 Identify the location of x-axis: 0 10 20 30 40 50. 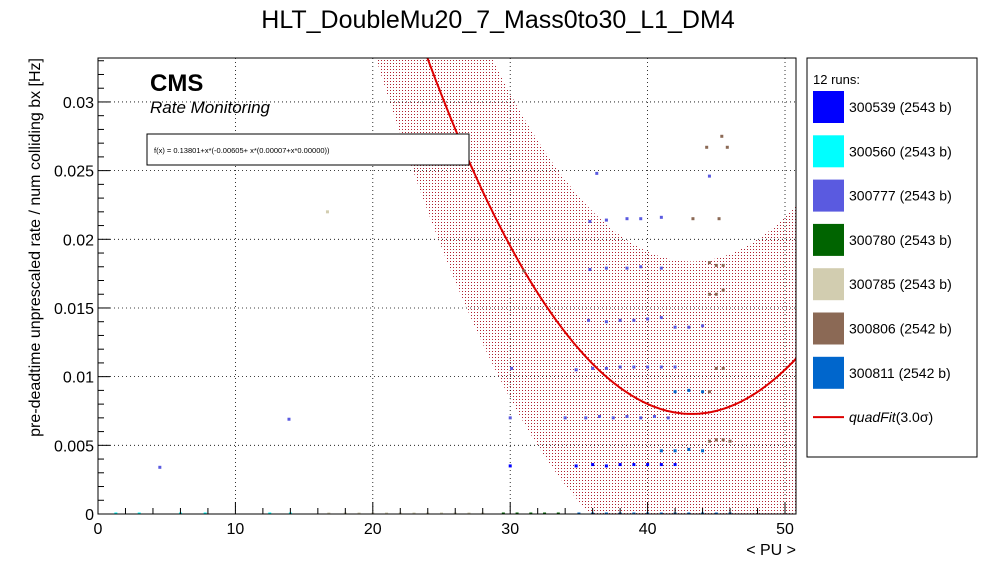
(444, 520).